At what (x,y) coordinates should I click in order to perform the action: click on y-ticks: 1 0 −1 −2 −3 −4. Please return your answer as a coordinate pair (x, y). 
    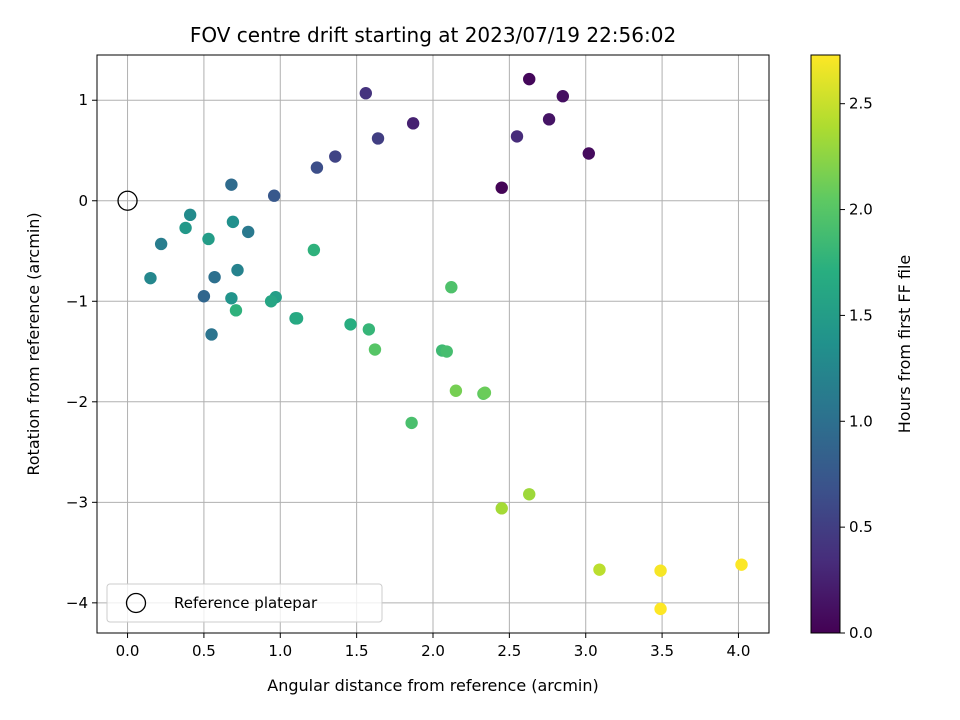
    Looking at the image, I should click on (81, 351).